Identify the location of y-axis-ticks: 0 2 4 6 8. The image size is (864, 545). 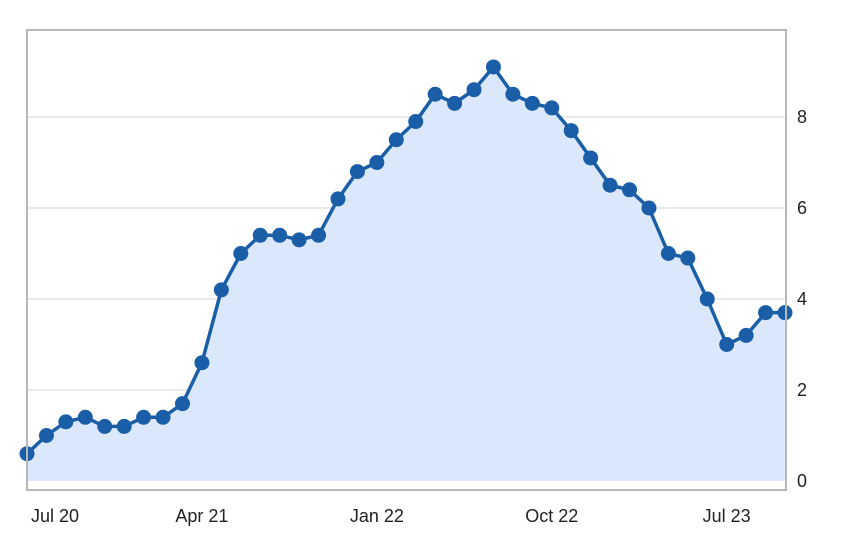
(802, 299).